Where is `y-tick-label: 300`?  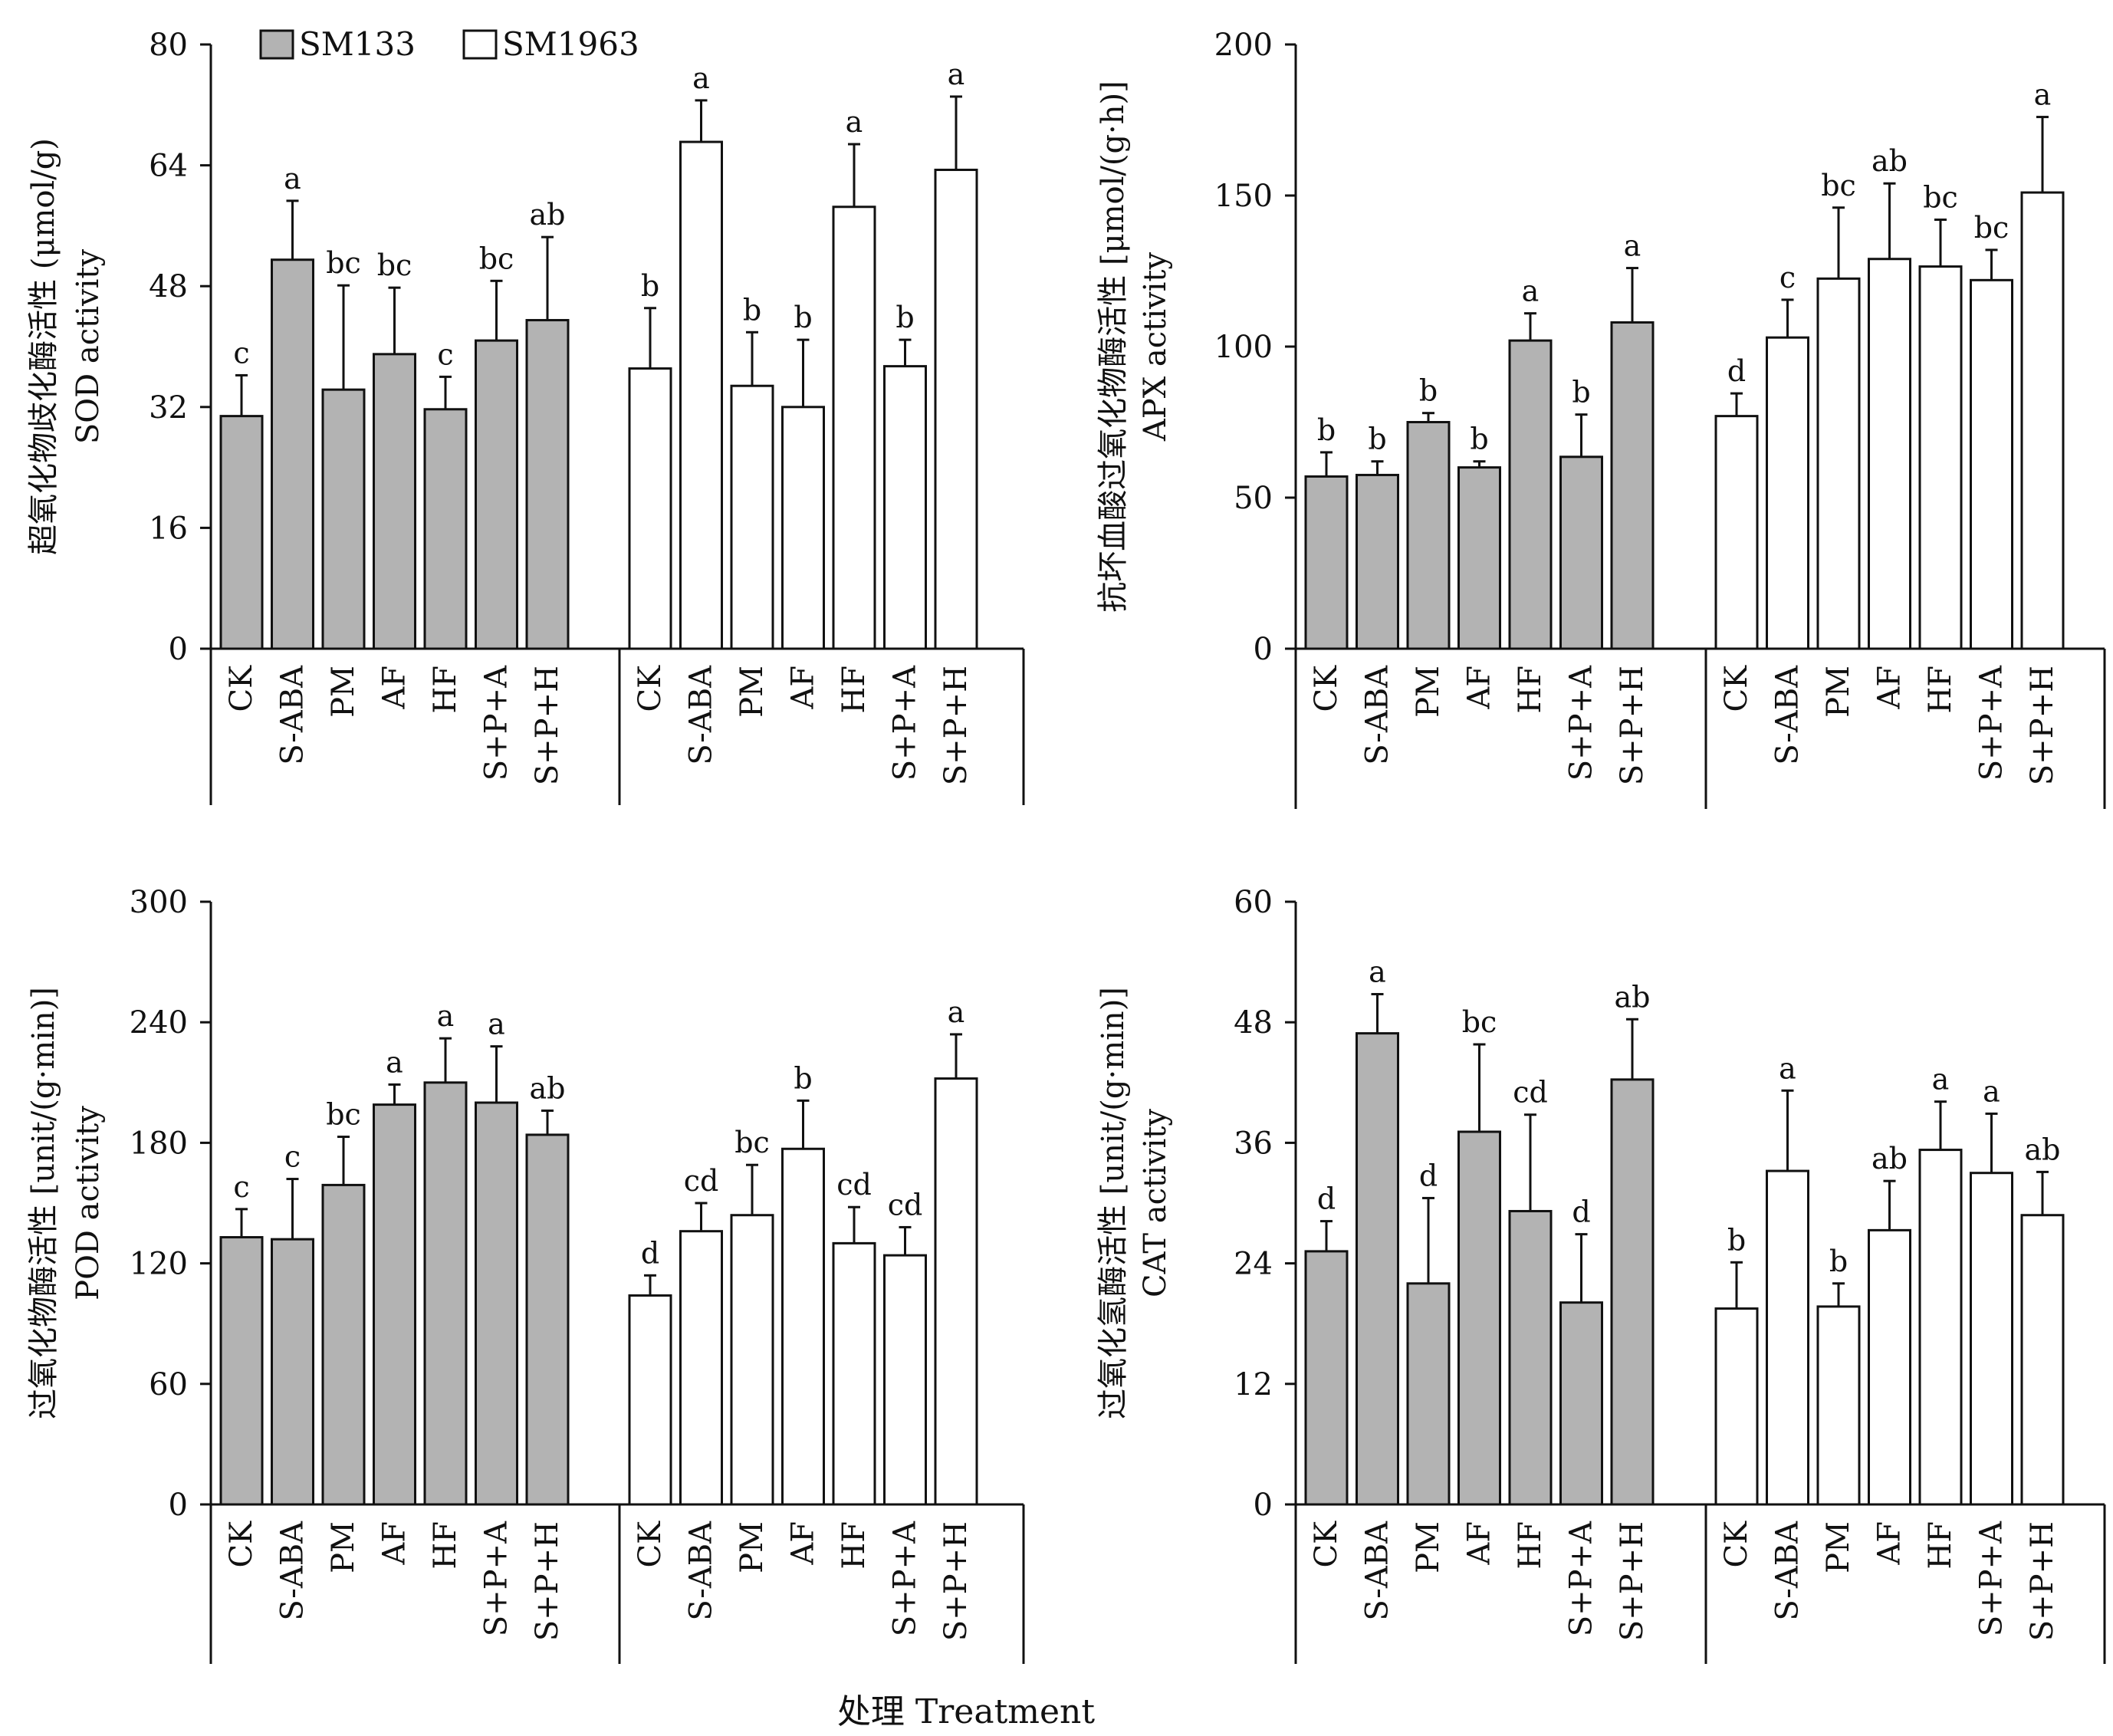
y-tick-label: 300 is located at coordinates (159, 903).